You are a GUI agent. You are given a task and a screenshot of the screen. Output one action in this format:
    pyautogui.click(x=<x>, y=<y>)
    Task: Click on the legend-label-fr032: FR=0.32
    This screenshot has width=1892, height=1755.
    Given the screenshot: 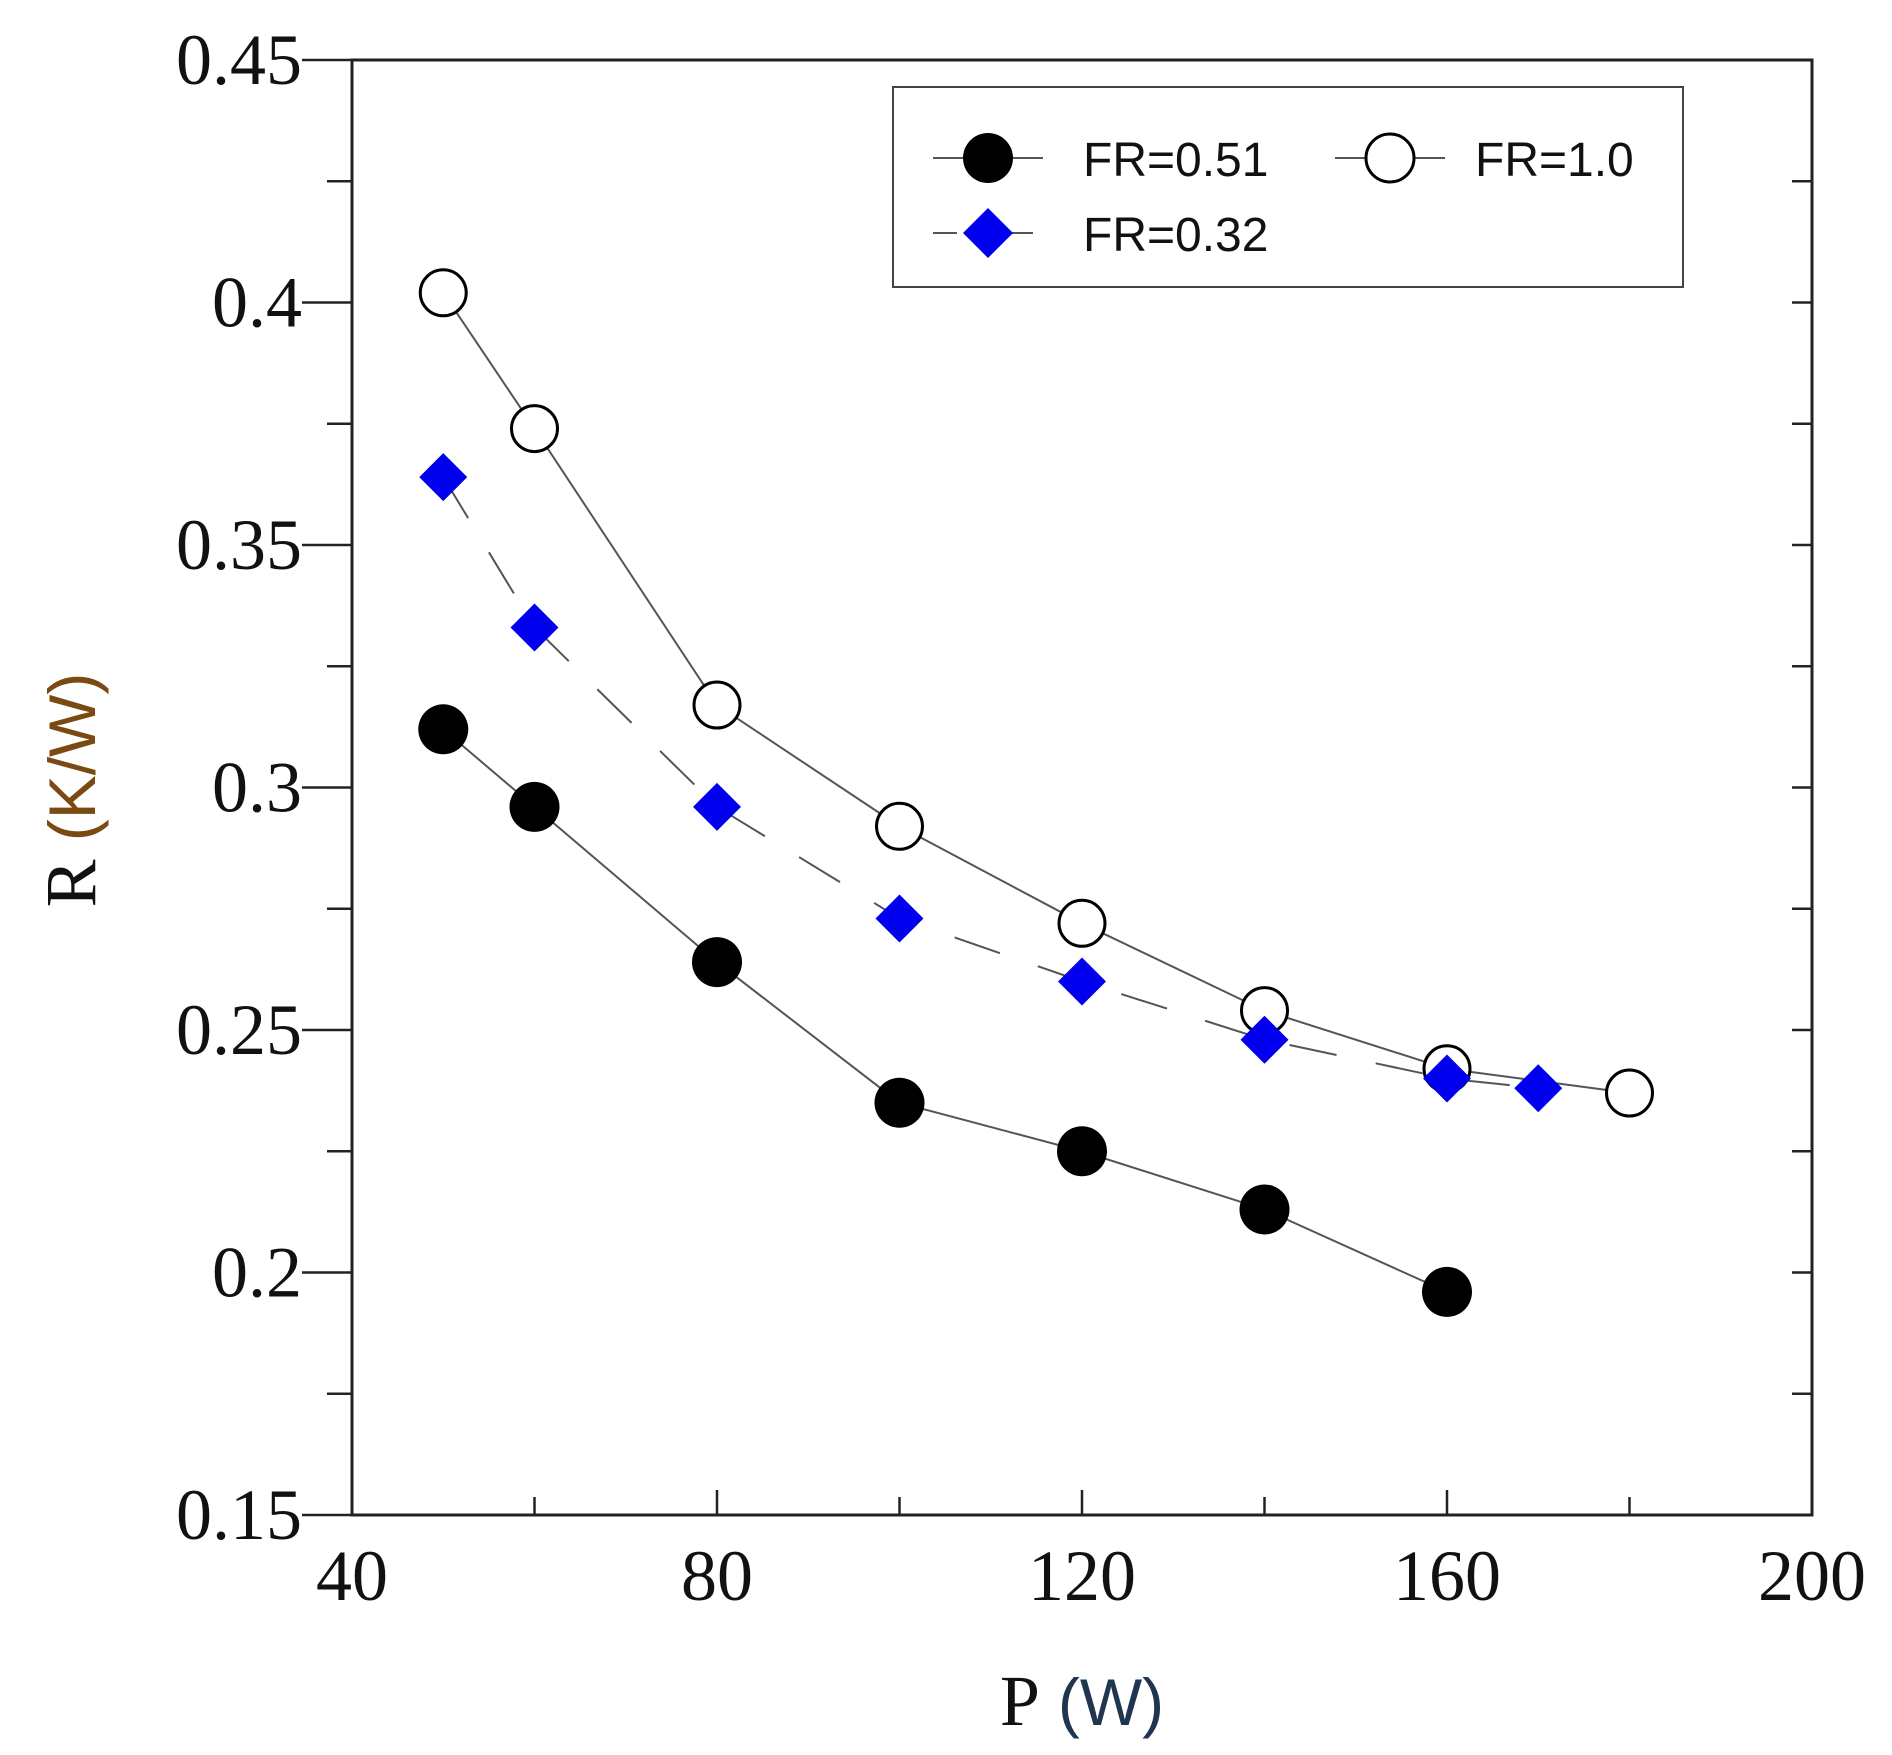 What is the action you would take?
    pyautogui.click(x=1175, y=235)
    